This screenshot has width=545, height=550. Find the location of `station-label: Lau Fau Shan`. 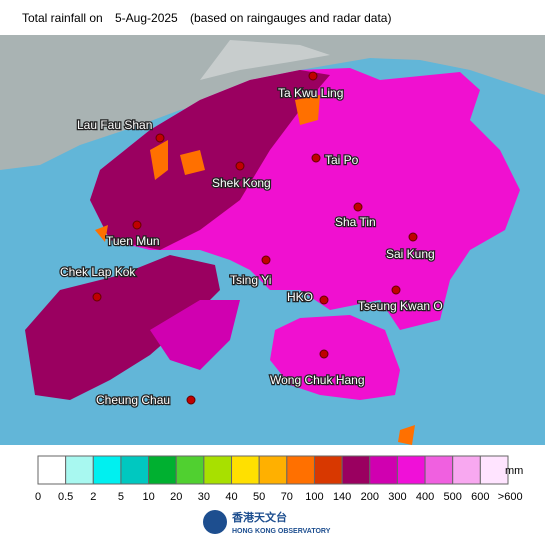

station-label: Lau Fau Shan is located at coordinates (114, 125).